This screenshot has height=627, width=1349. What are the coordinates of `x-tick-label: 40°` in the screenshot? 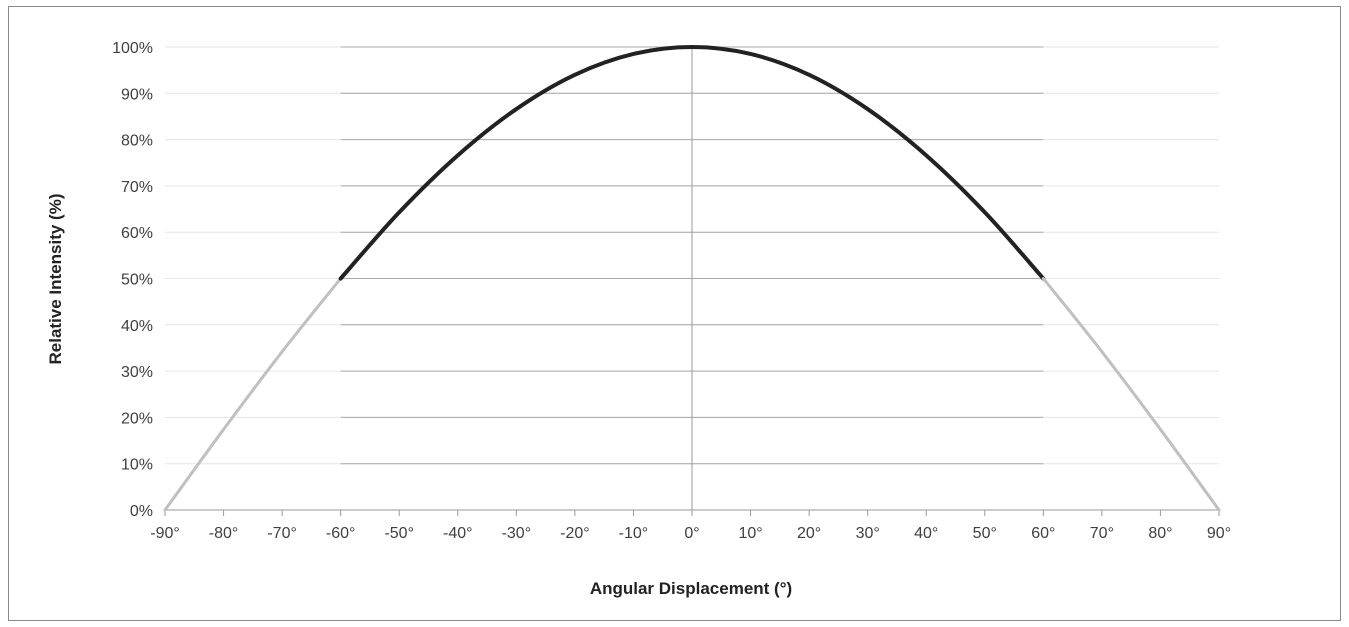 It's located at (926, 533).